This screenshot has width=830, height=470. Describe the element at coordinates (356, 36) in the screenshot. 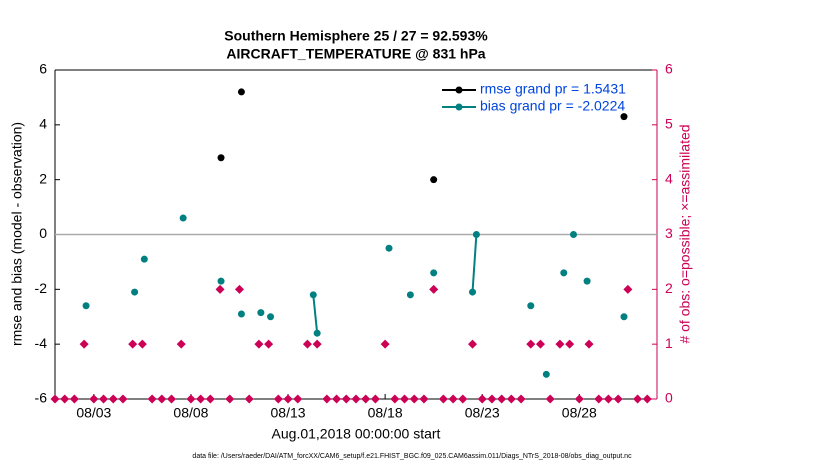

I see `chart-title: Southern Hemisphere 25 / 27 = 92.593%` at that location.